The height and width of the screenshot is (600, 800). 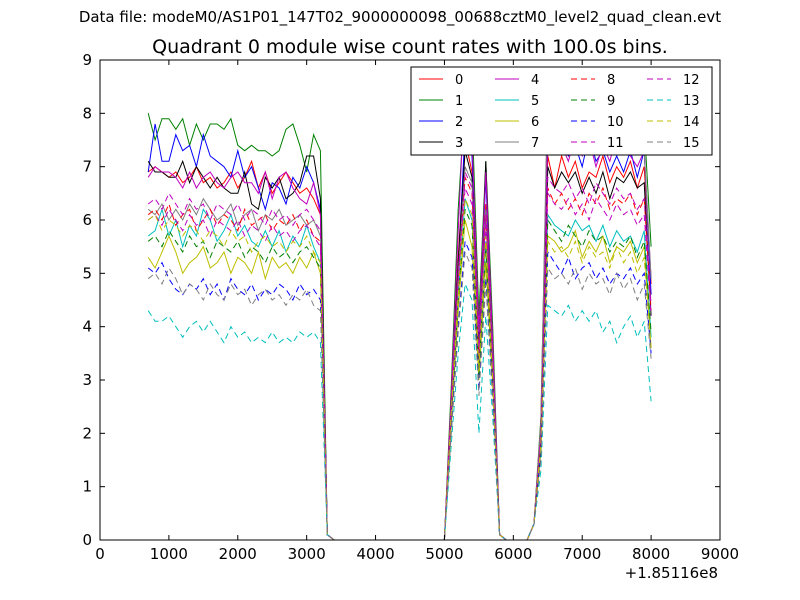 What do you see at coordinates (651, 554) in the screenshot?
I see `x-tick-label: 8000` at bounding box center [651, 554].